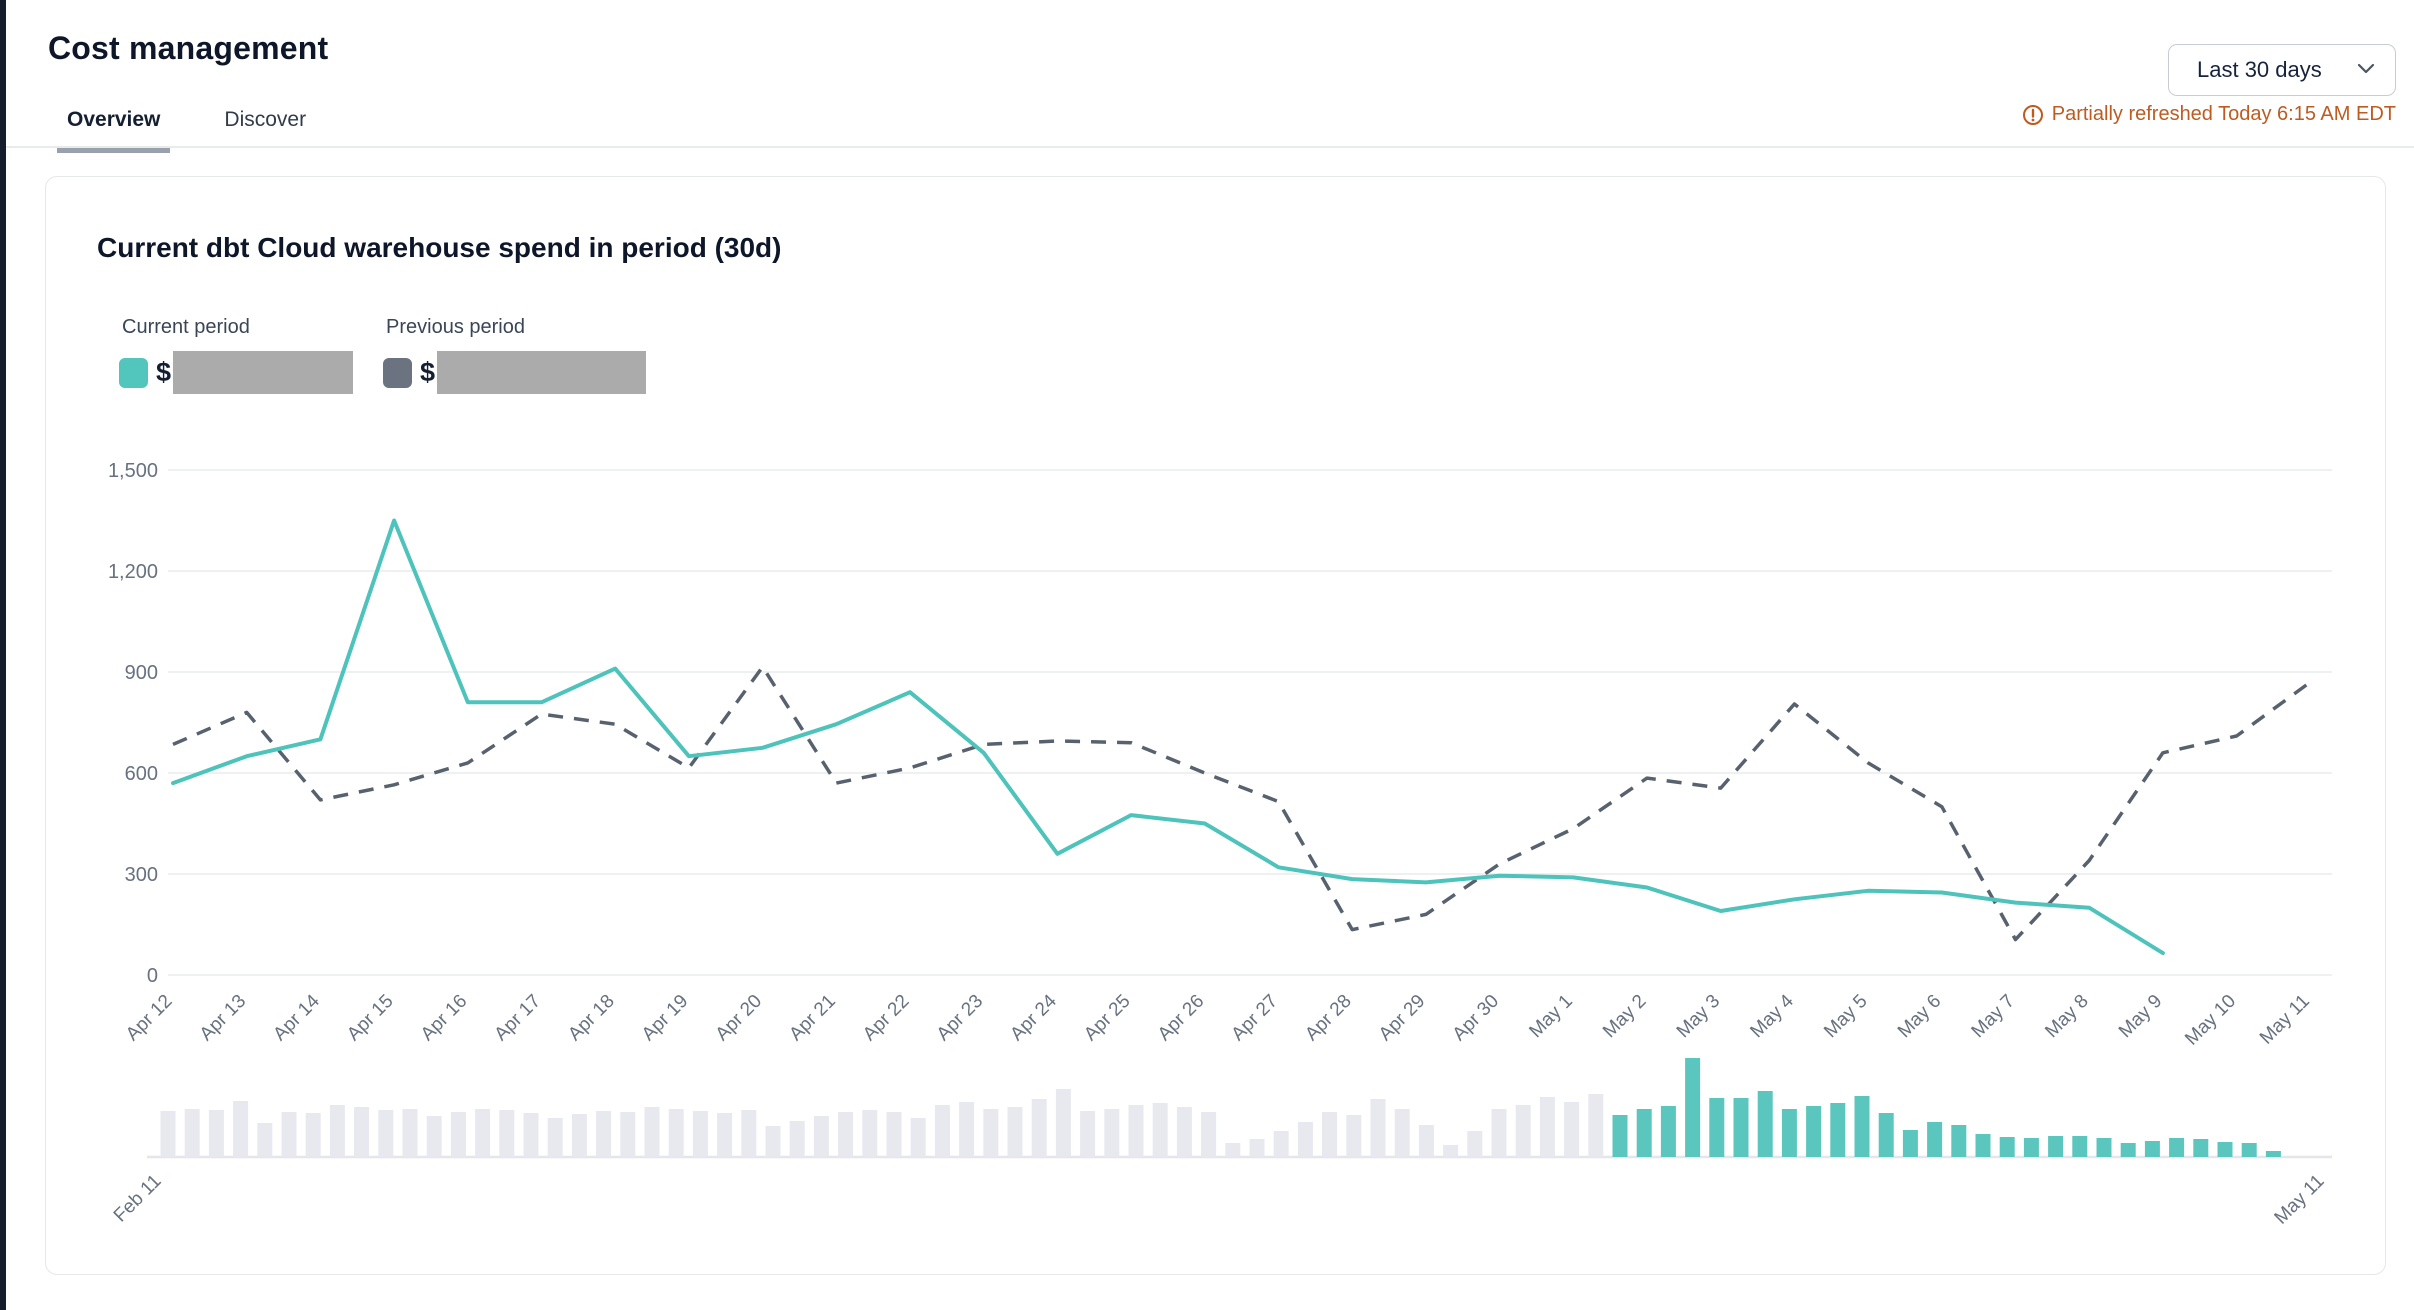 Image resolution: width=2414 pixels, height=1310 pixels. What do you see at coordinates (265, 119) in the screenshot?
I see `tab-discover: Discover` at bounding box center [265, 119].